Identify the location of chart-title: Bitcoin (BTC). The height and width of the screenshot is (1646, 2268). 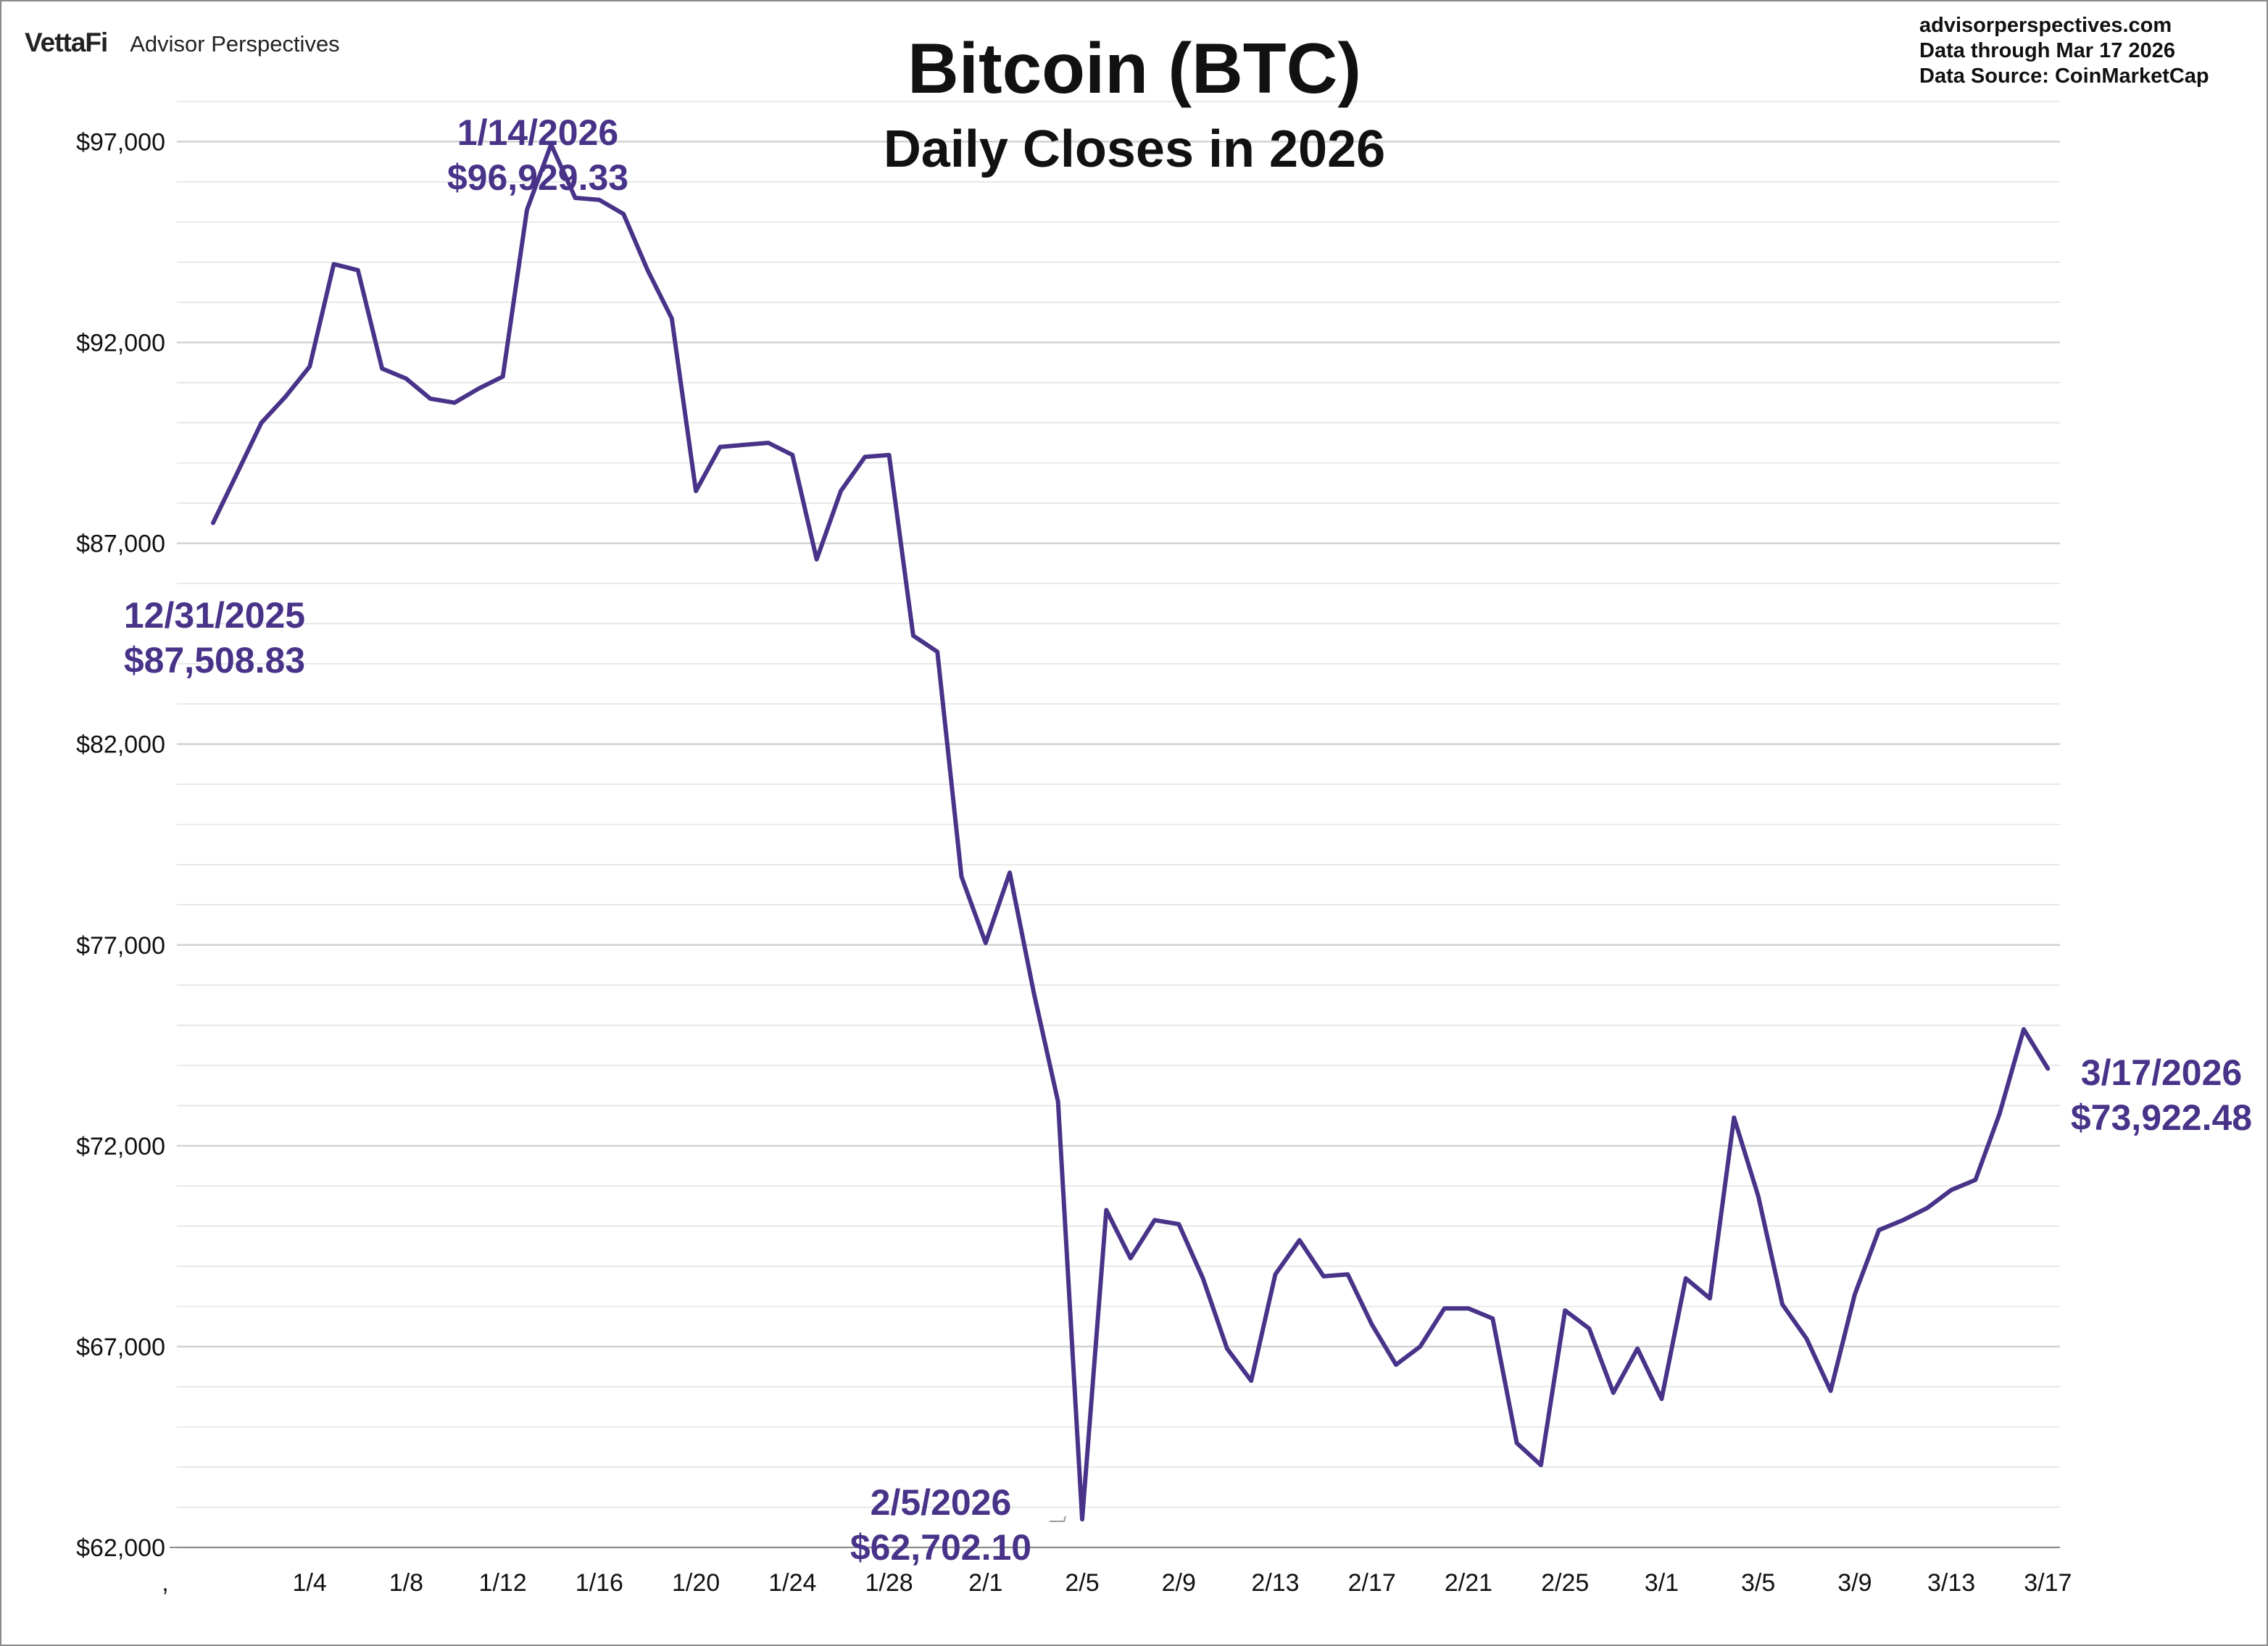
(1134, 68).